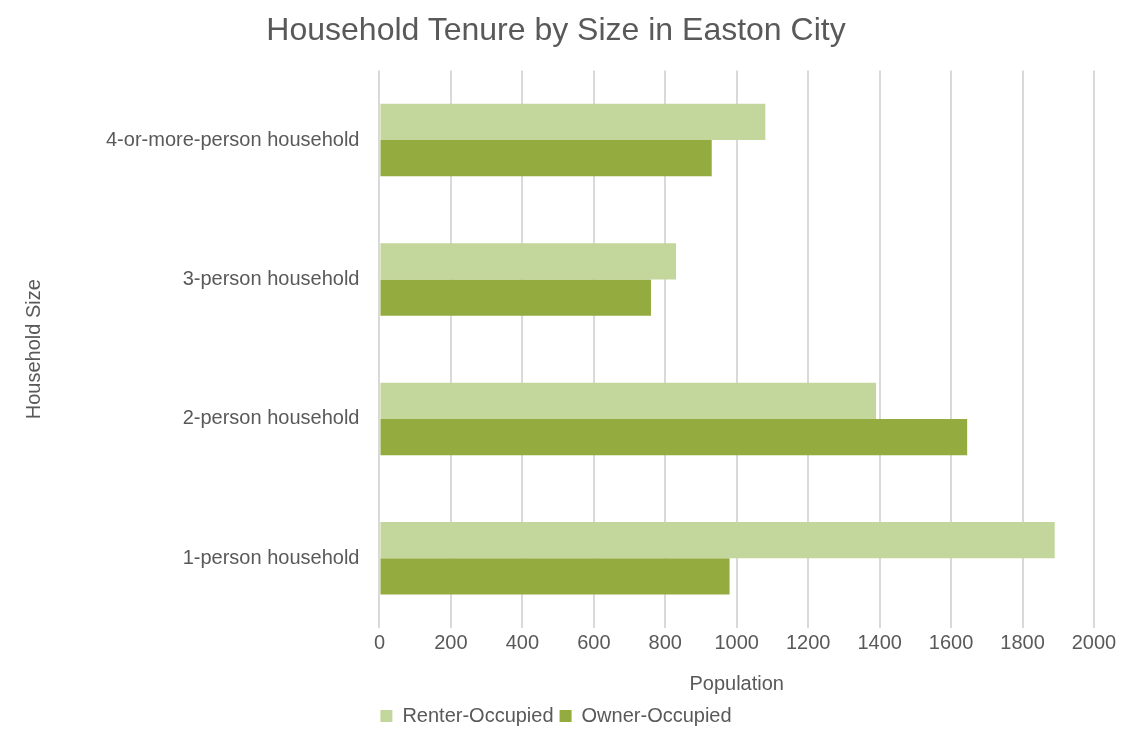 This screenshot has width=1132, height=744. I want to click on x-tick-label: 400, so click(522, 641).